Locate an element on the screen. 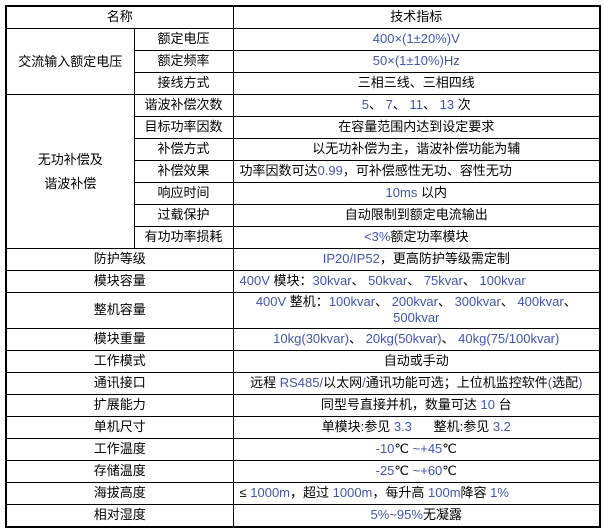 The width and height of the screenshot is (605, 528). value-number: 100m is located at coordinates (444, 492).